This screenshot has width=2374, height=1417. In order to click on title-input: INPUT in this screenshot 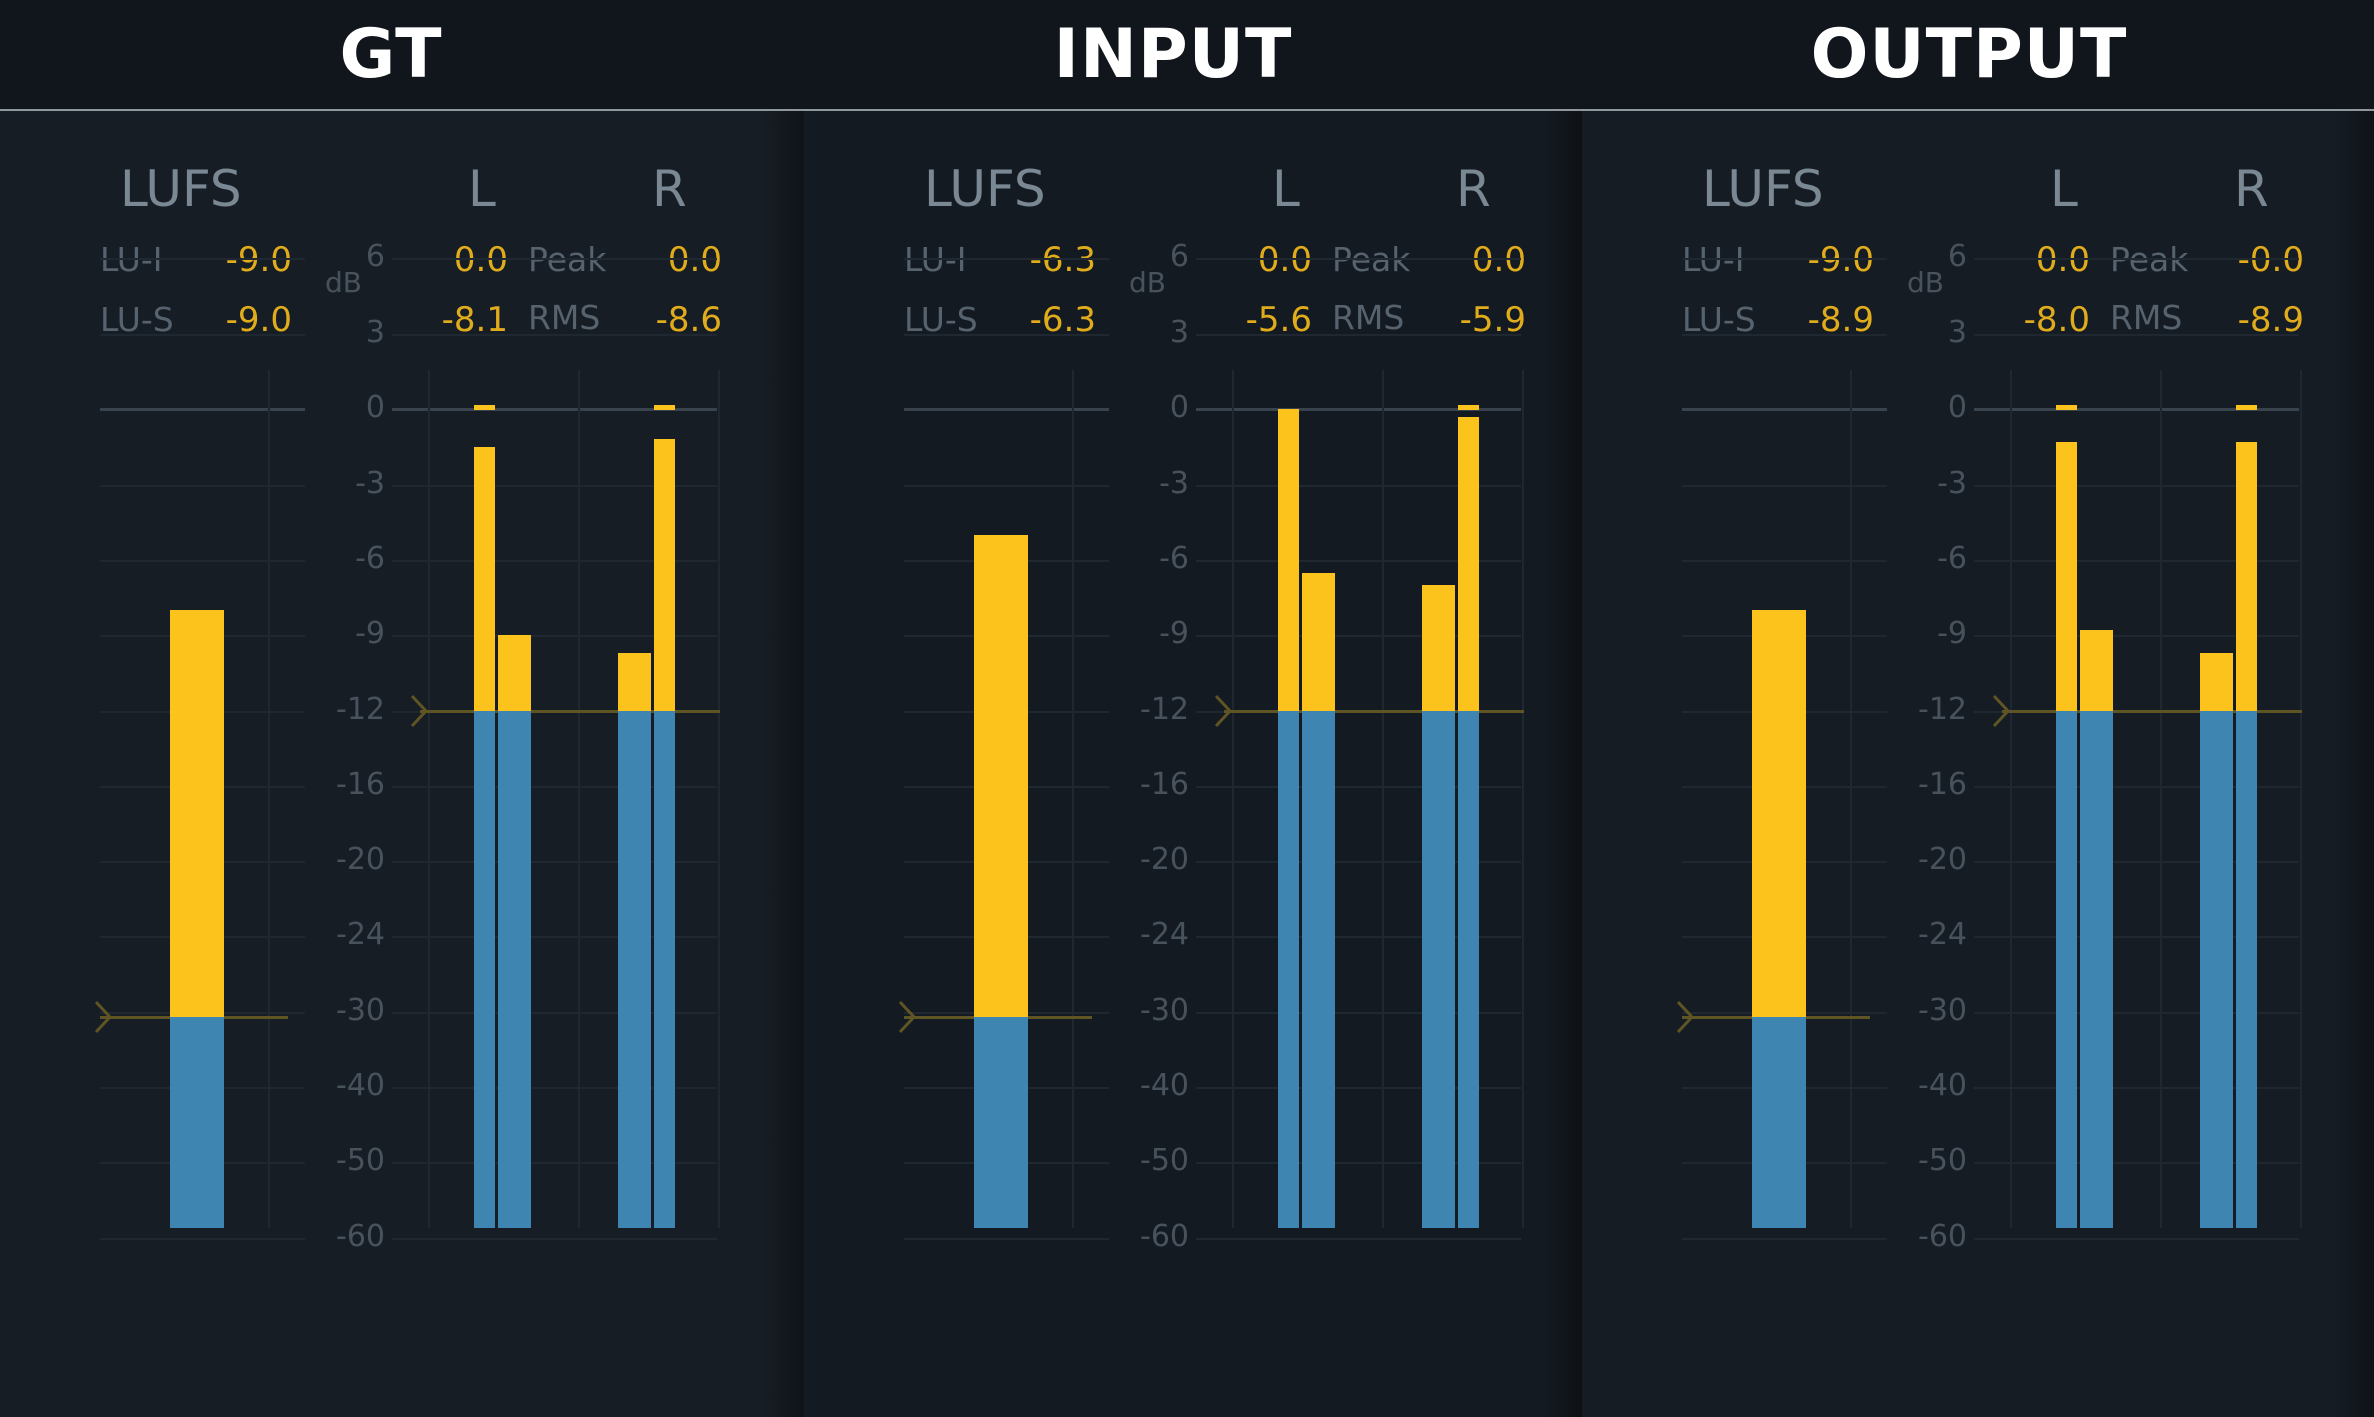, I will do `click(1173, 54)`.